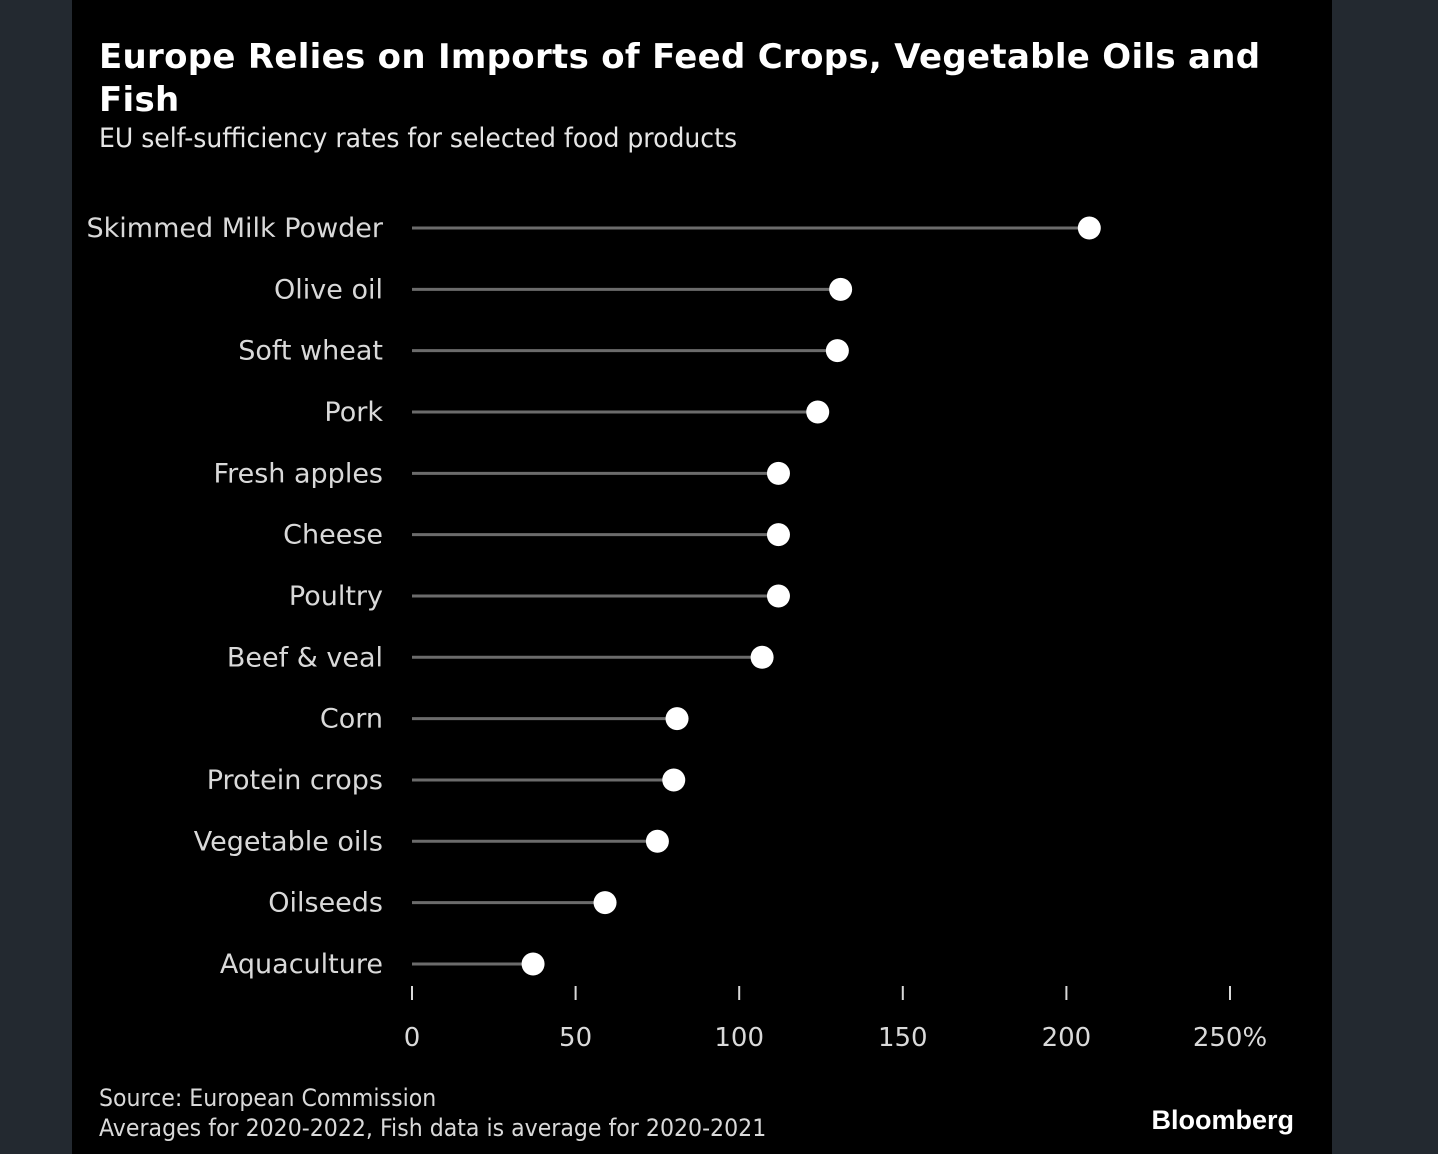  Describe the element at coordinates (539, 596) in the screenshot. I see `chart-row: Poultry` at that location.